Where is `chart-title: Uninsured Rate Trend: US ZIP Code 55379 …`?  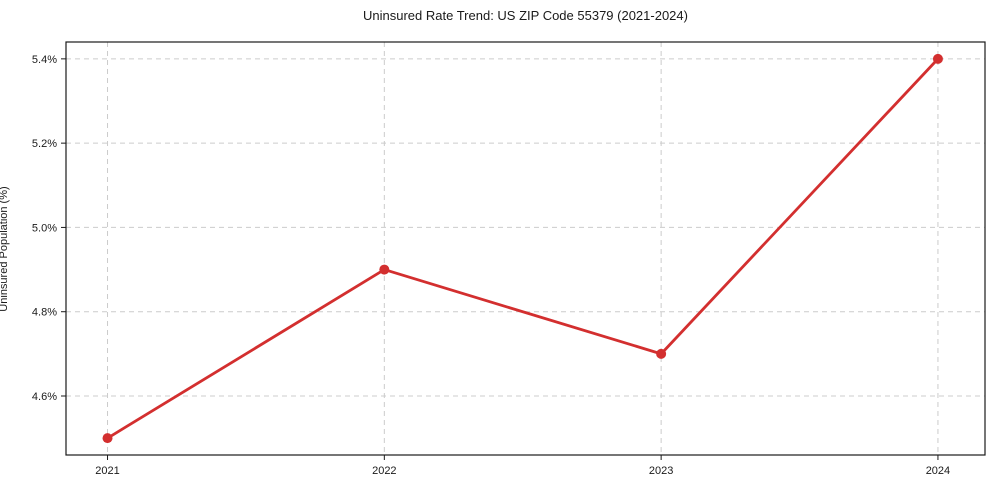 chart-title: Uninsured Rate Trend: US ZIP Code 55379 … is located at coordinates (525, 15).